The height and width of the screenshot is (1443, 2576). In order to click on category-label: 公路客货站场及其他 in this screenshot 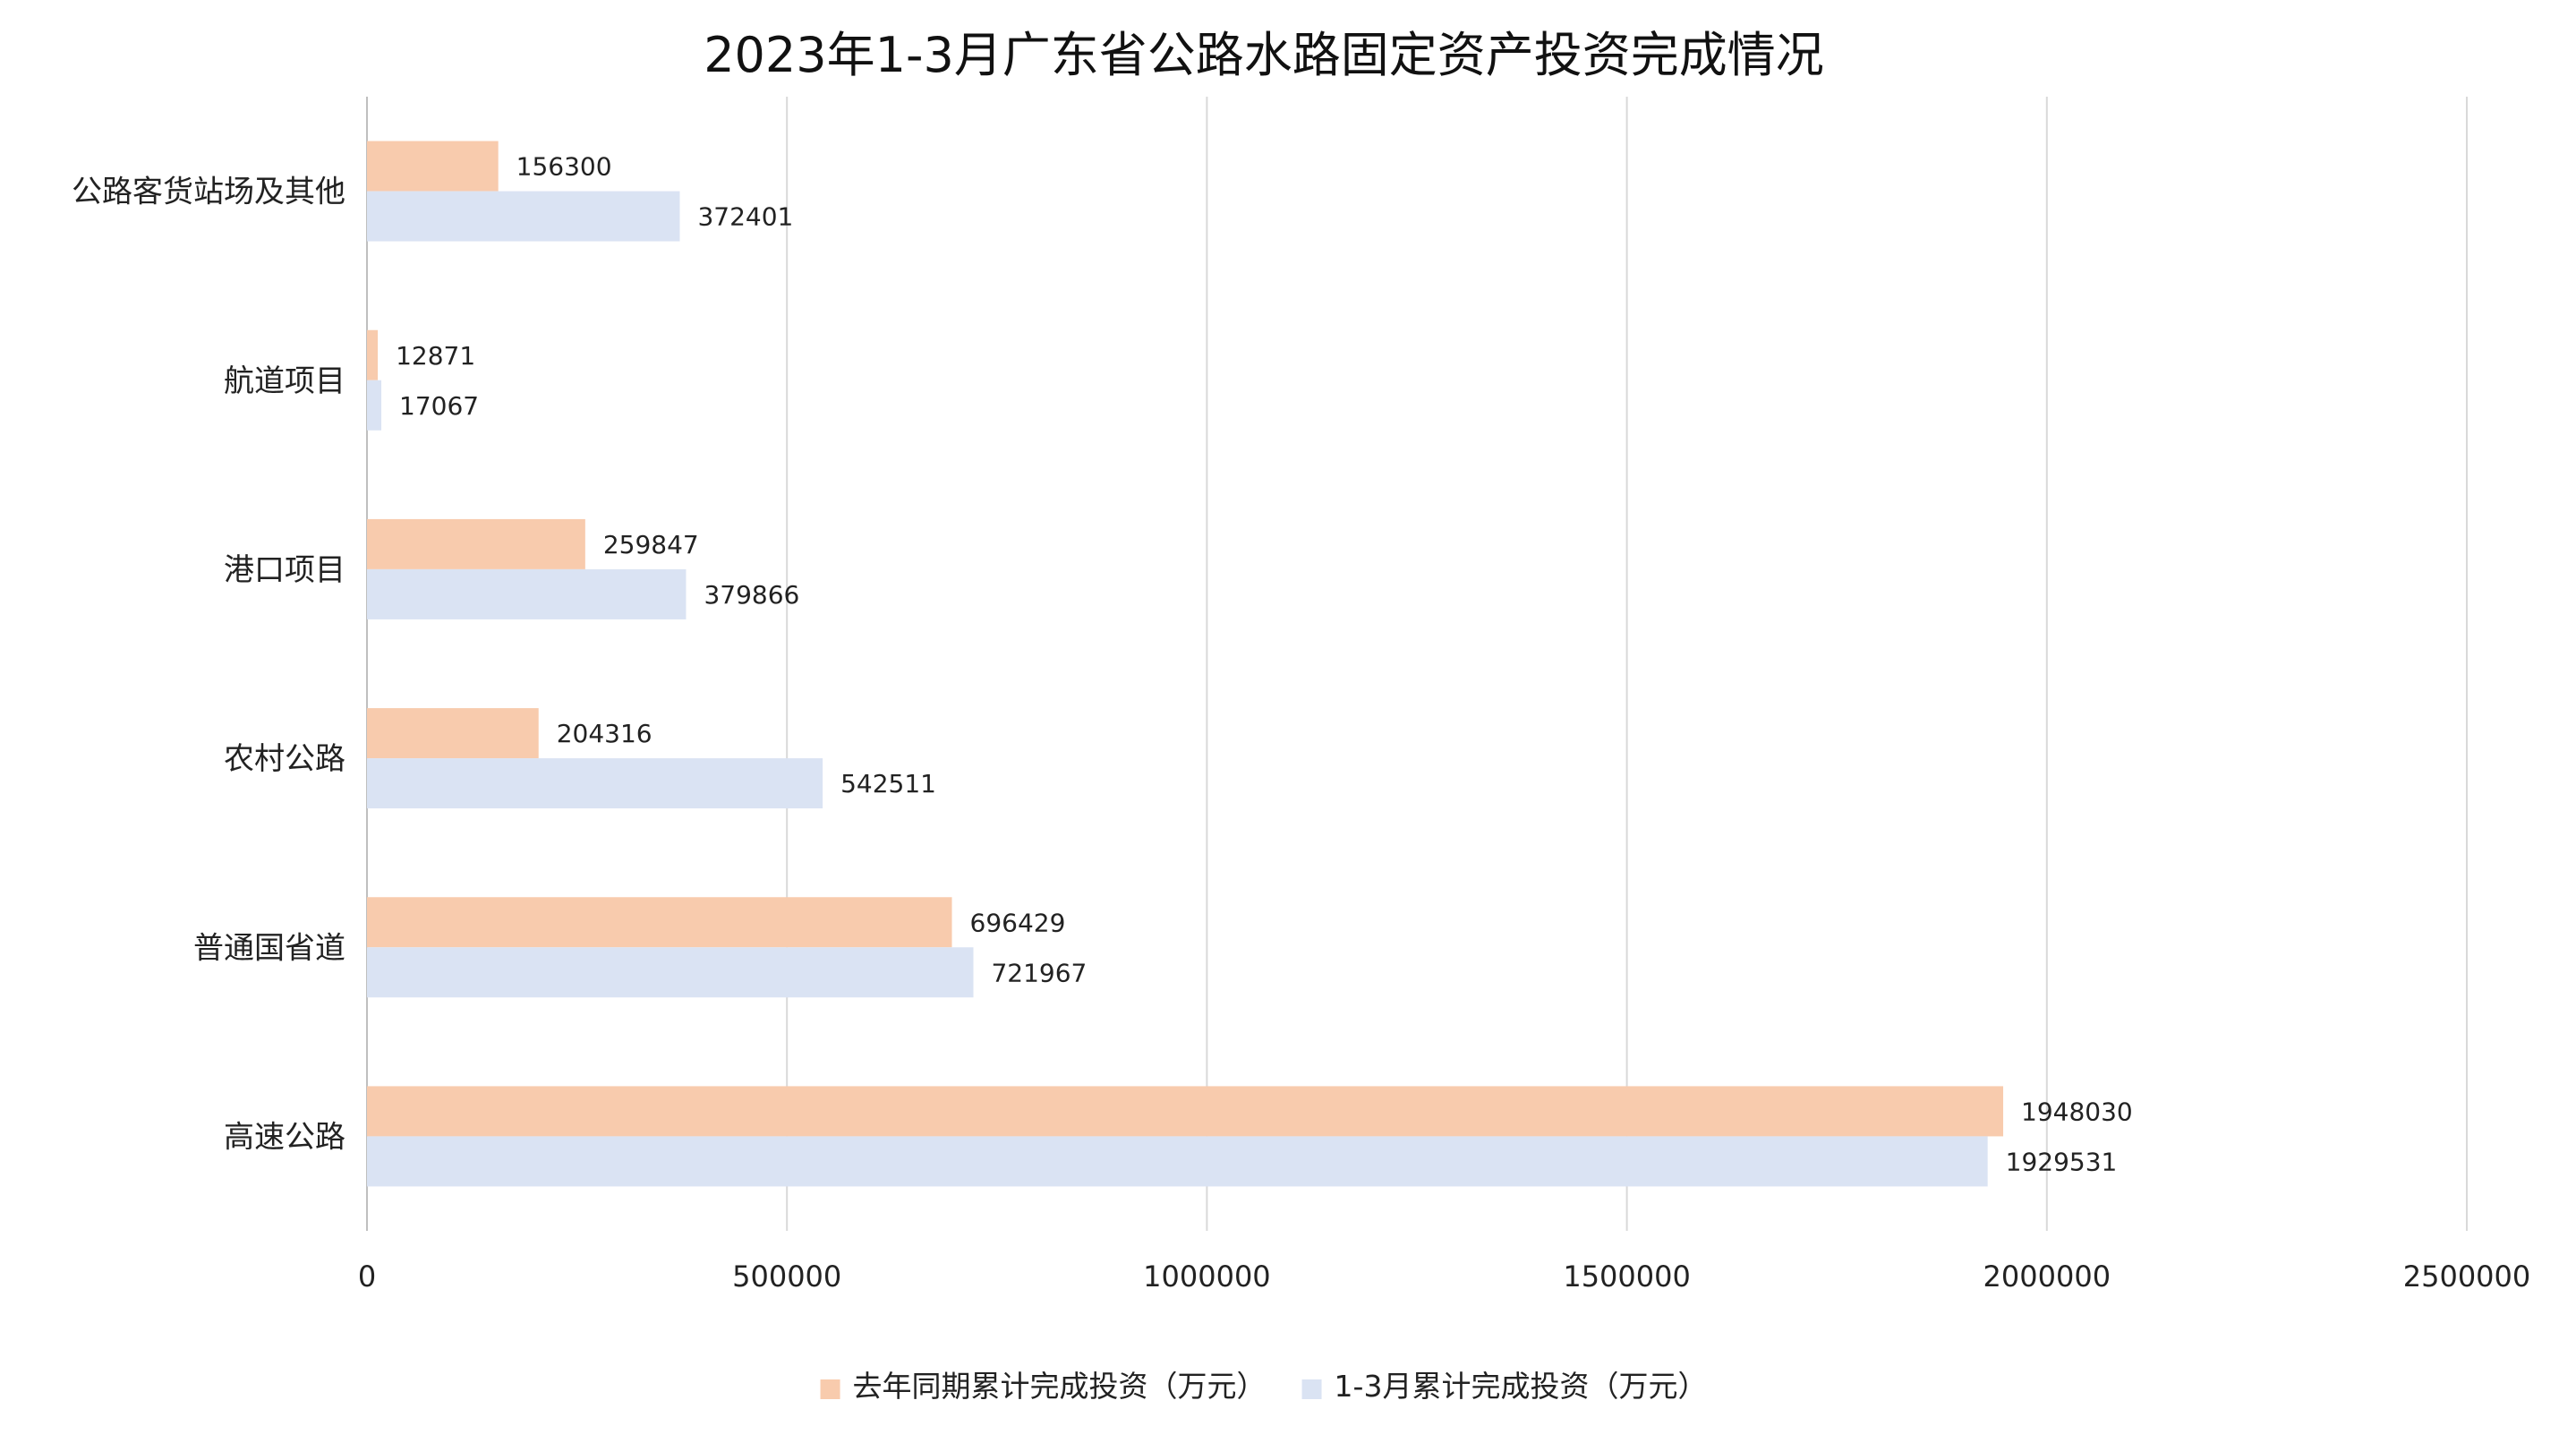, I will do `click(208, 192)`.